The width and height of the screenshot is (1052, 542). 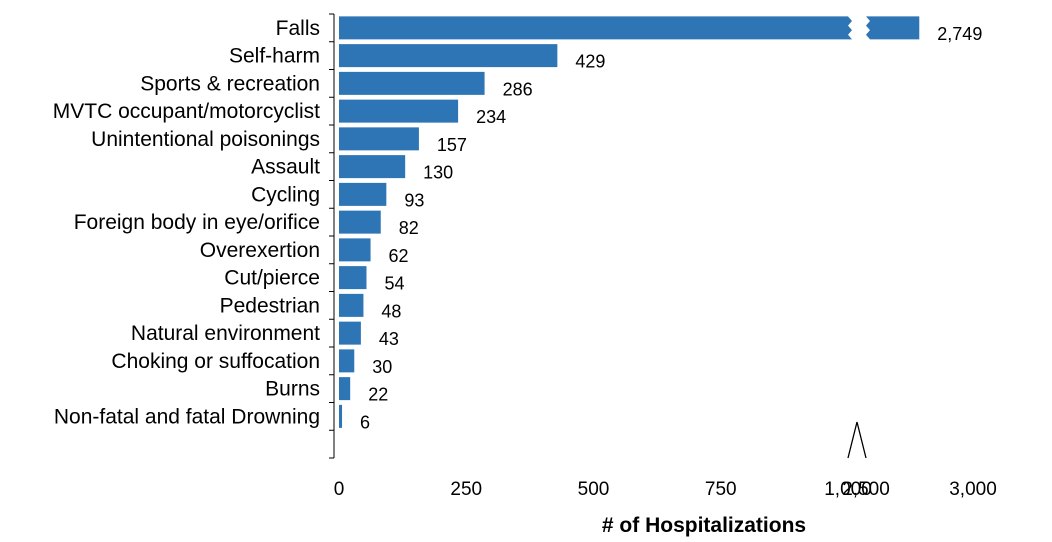 What do you see at coordinates (230, 83) in the screenshot?
I see `category-label: Sports & recreation` at bounding box center [230, 83].